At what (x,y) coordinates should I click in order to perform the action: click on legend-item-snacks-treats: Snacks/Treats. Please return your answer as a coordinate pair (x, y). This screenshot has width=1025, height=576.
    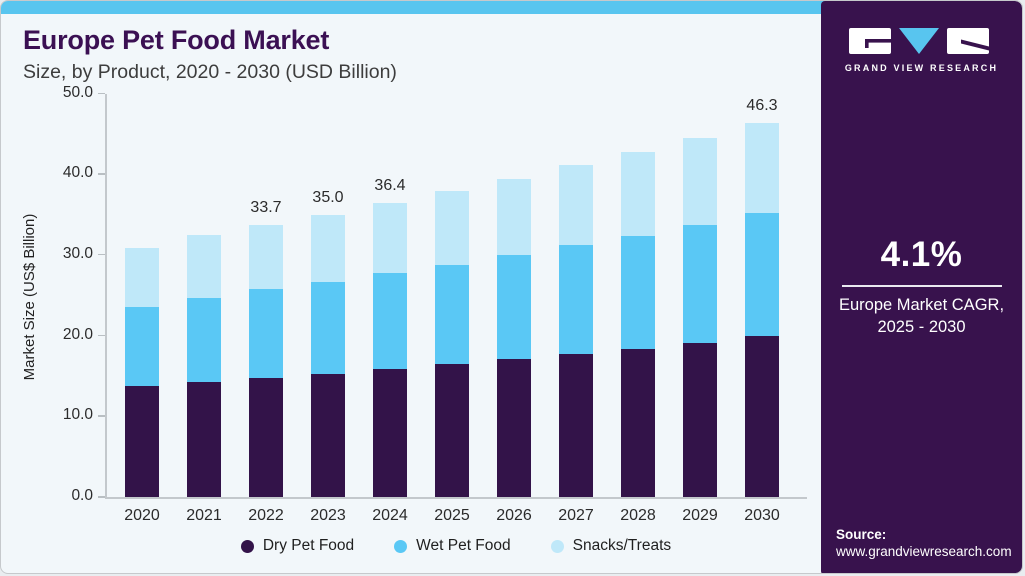
    Looking at the image, I should click on (611, 546).